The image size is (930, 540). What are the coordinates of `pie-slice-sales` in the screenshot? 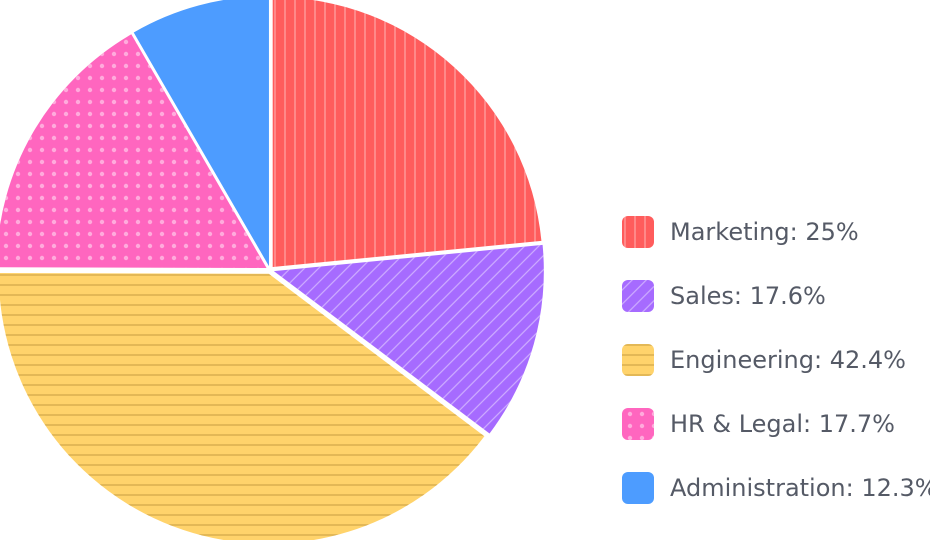 It's located at (408, 339).